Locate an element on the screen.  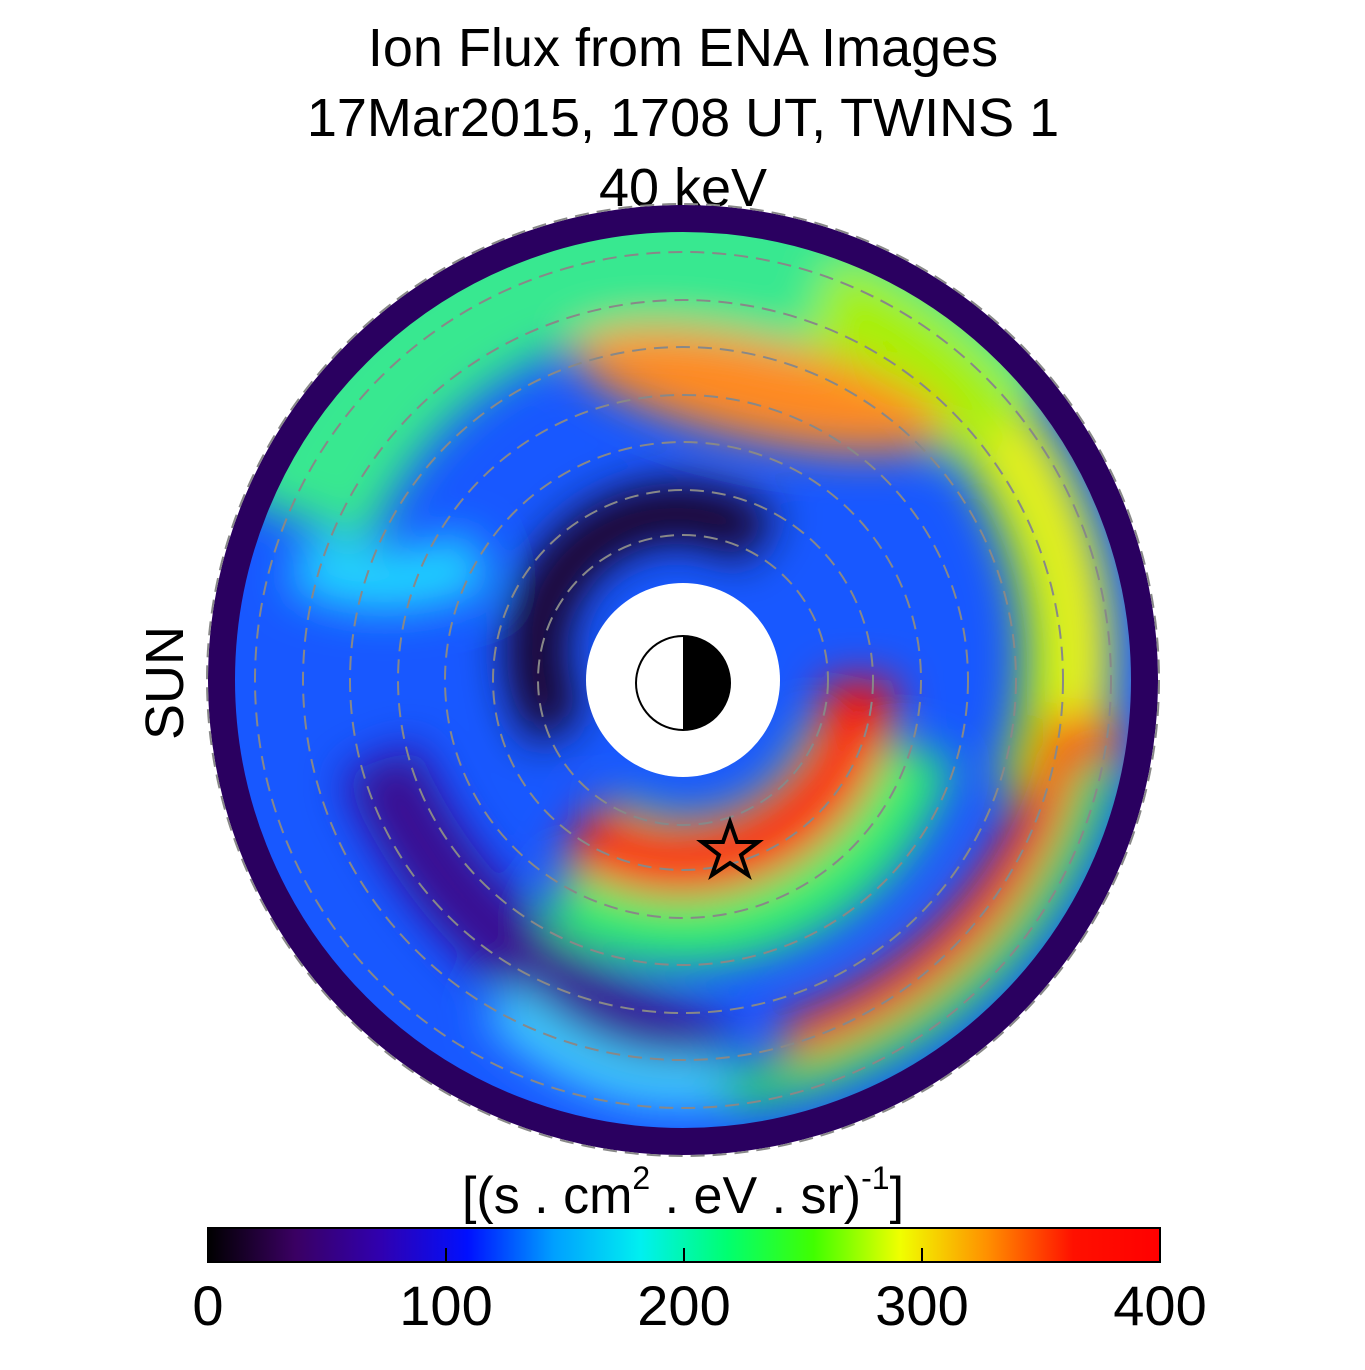
colorbar-tick-label: 200 is located at coordinates (683, 1305).